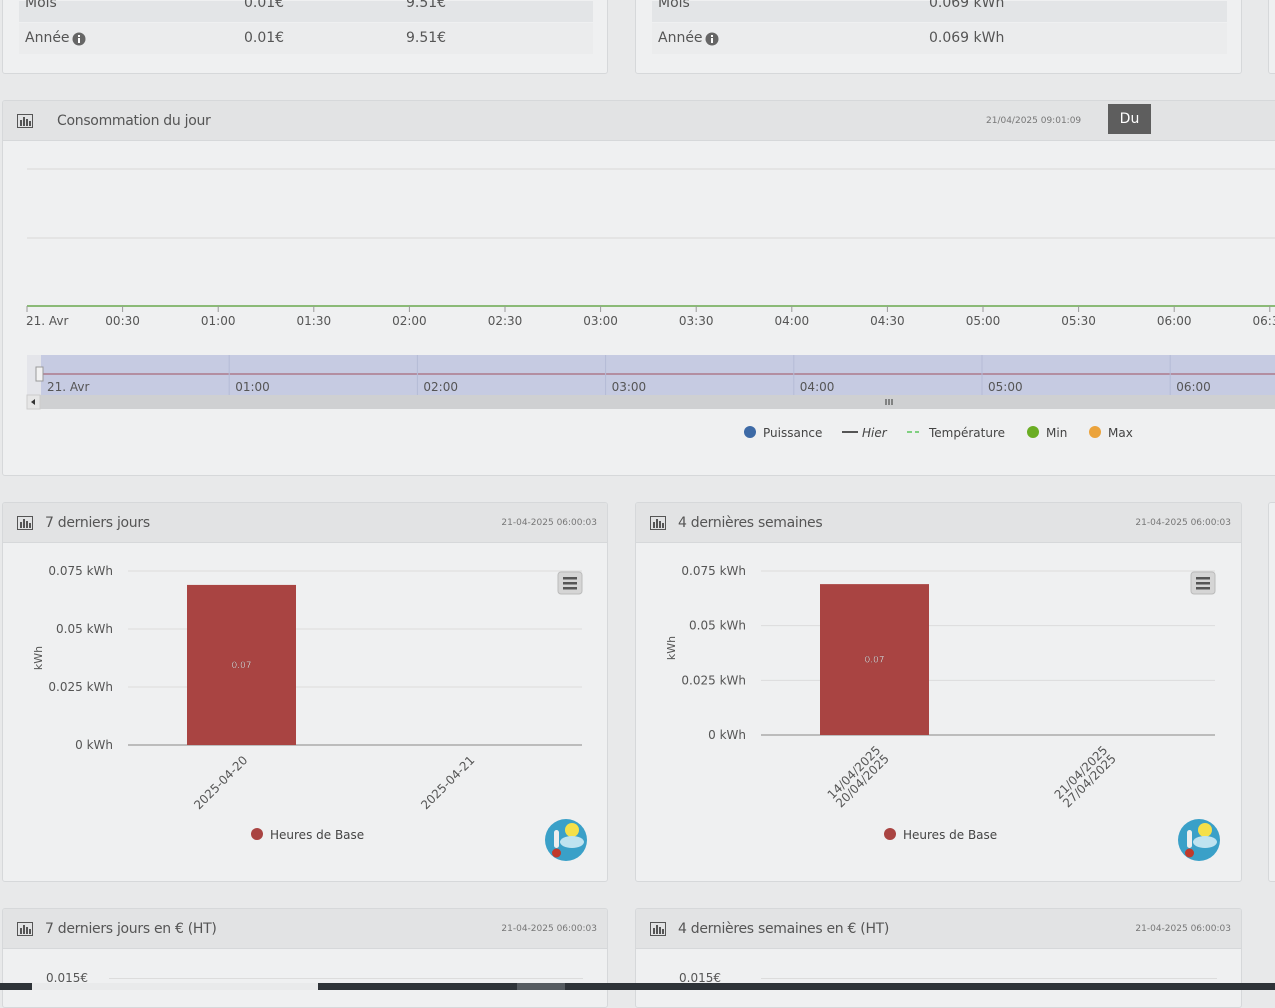 This screenshot has width=1275, height=1008. I want to click on table-row: Année 0.069 kWh, so click(939, 38).